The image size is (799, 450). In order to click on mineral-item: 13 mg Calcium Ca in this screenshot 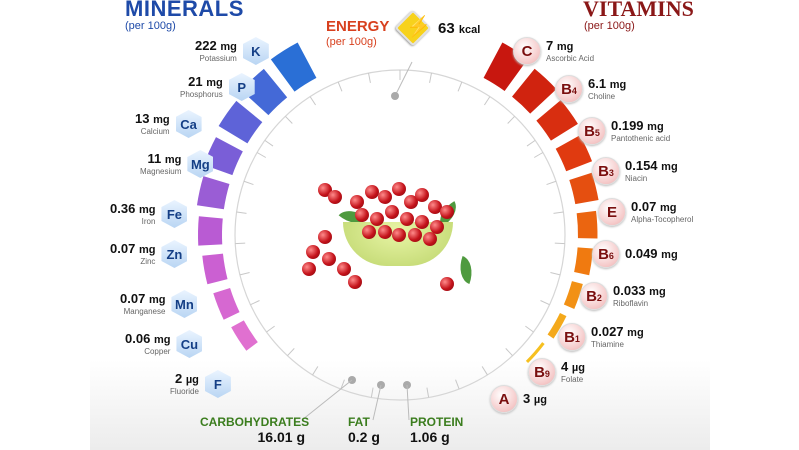, I will do `click(168, 124)`.